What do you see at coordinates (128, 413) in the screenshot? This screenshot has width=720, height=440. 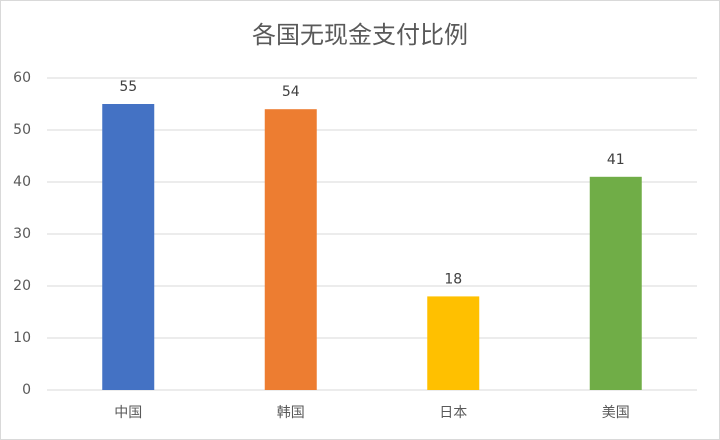 I see `x-tick-label: 中国` at bounding box center [128, 413].